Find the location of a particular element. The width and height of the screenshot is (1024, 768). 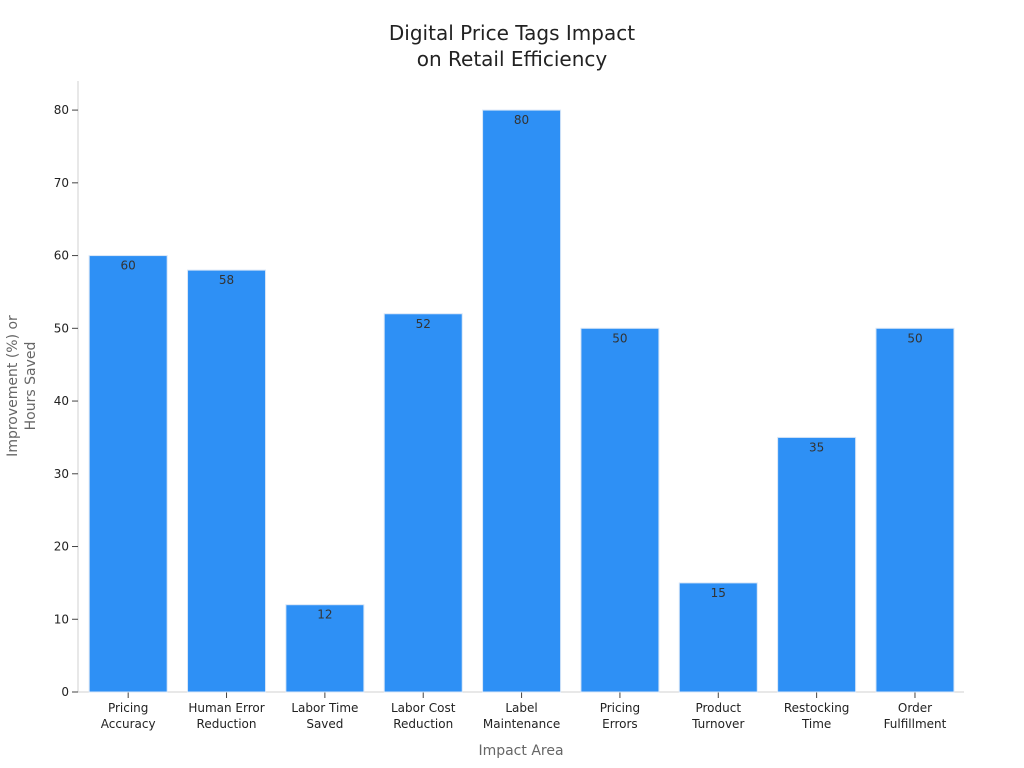

bar-value-label: 58 is located at coordinates (226, 280).